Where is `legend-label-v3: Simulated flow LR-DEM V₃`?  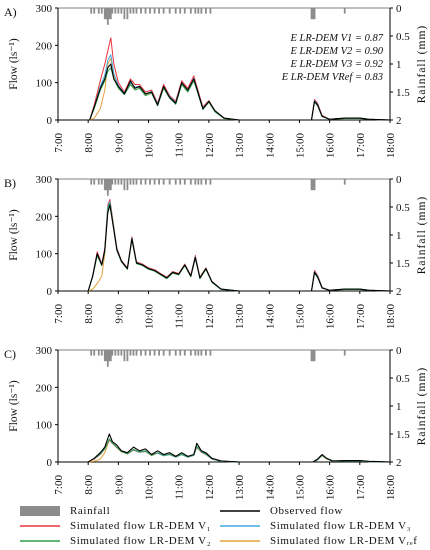 legend-label-v3: Simulated flow LR-DEM V₃ is located at coordinates (340, 526).